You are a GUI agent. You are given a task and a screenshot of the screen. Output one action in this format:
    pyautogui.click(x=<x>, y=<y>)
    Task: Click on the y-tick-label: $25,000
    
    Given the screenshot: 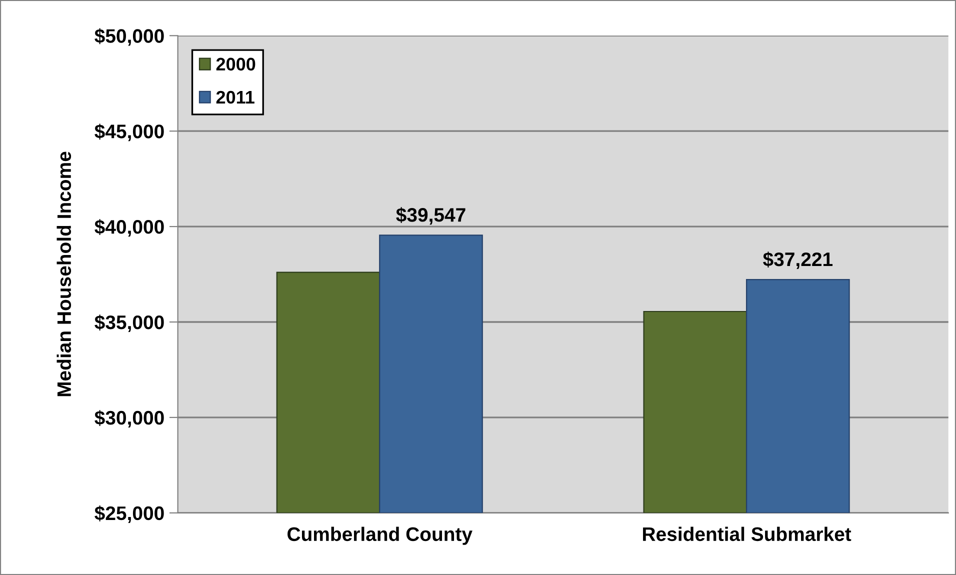 What is the action you would take?
    pyautogui.click(x=129, y=514)
    